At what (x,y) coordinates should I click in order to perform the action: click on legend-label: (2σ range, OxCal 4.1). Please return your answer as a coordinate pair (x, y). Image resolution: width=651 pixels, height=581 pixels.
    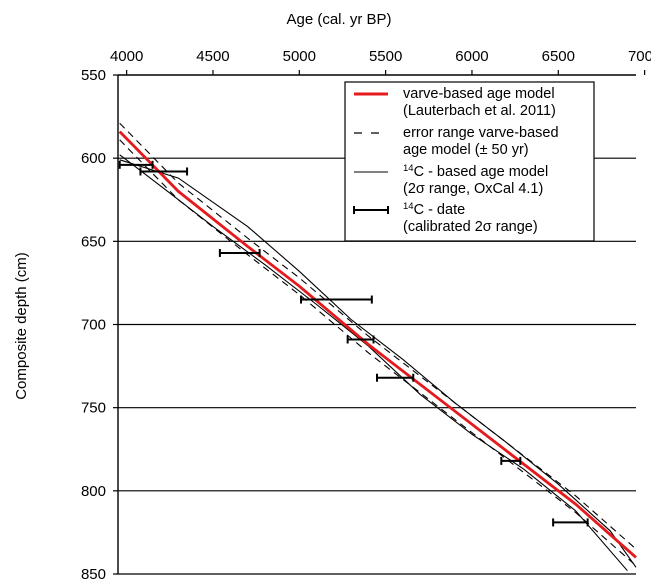
    Looking at the image, I should click on (473, 189).